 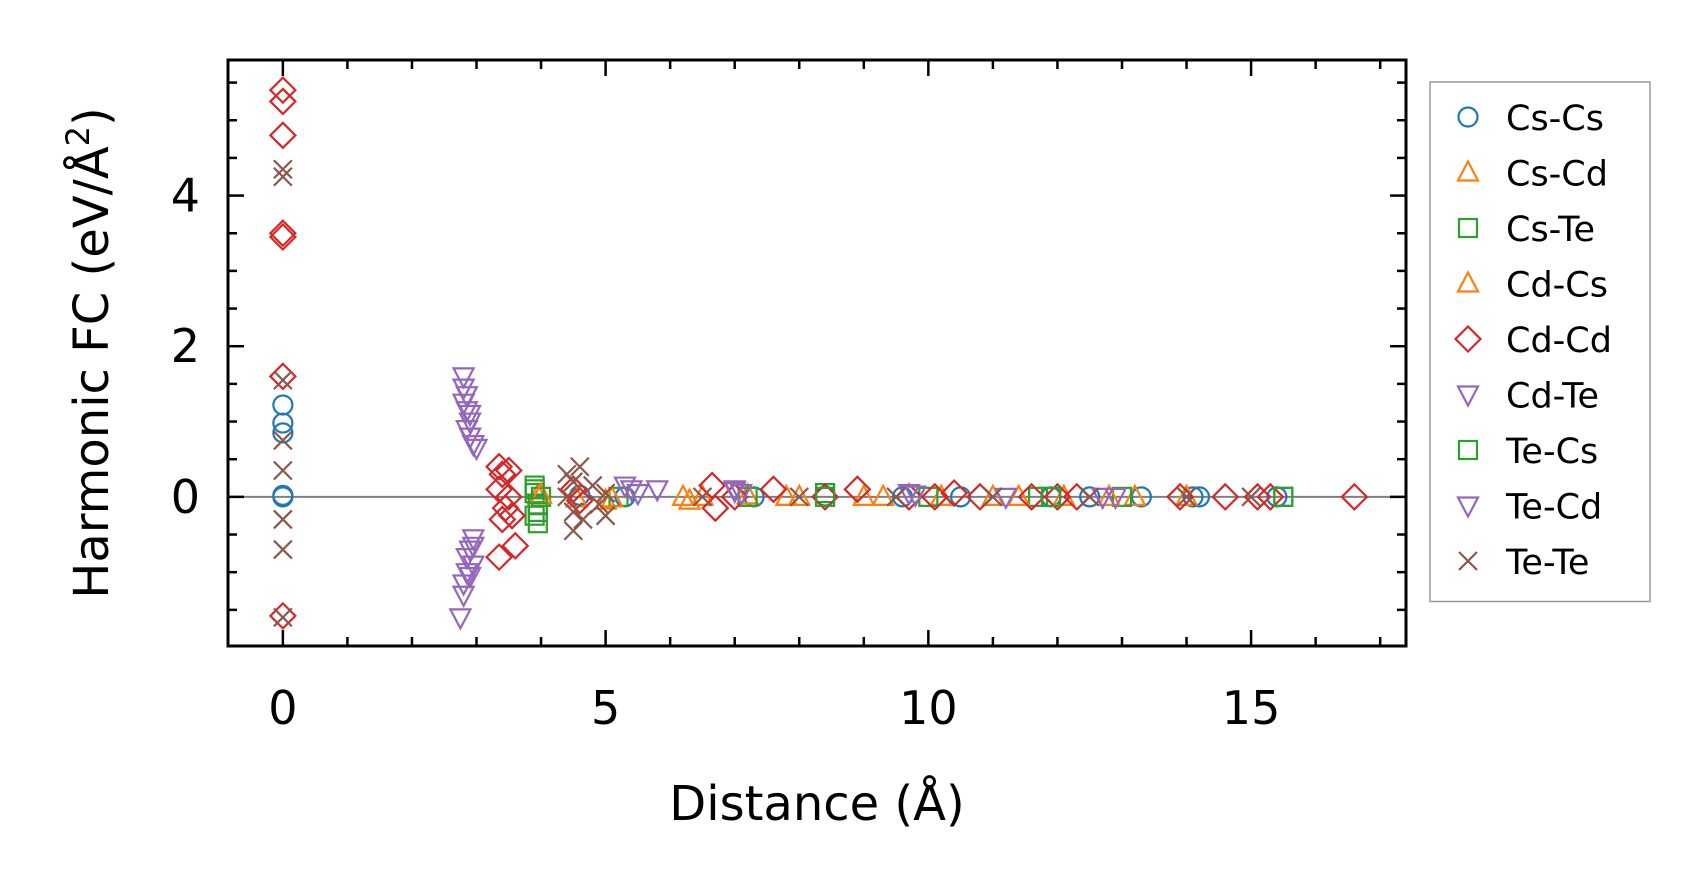 I want to click on legend-label: Cs-Cs, so click(x=1555, y=119).